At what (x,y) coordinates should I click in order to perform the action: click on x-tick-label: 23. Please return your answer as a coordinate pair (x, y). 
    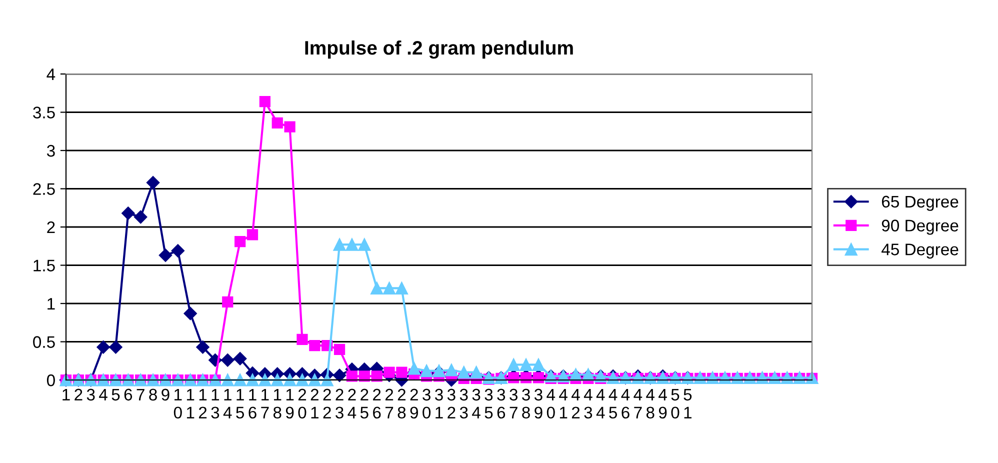
    Looking at the image, I should click on (340, 403).